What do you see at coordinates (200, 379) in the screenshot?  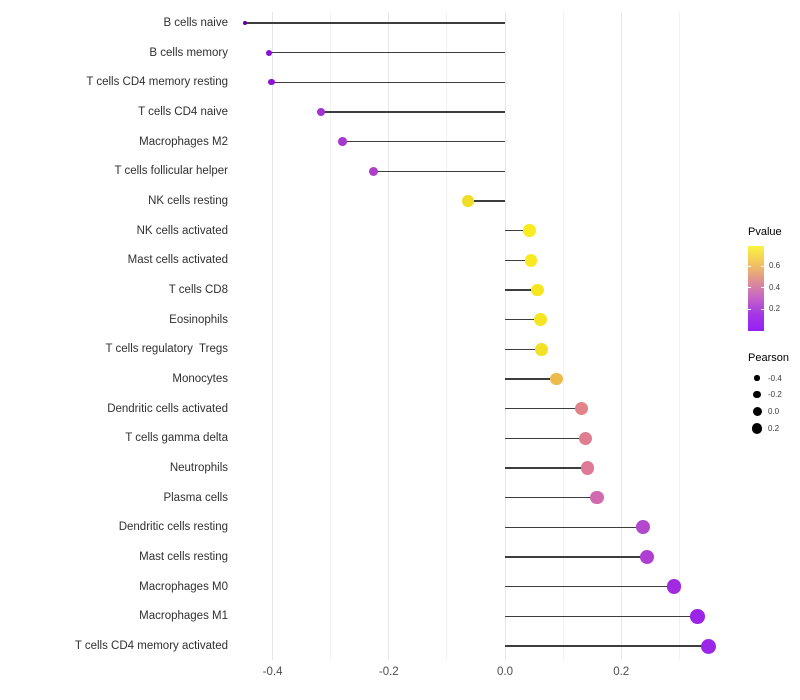 I see `row-label: Monocytes` at bounding box center [200, 379].